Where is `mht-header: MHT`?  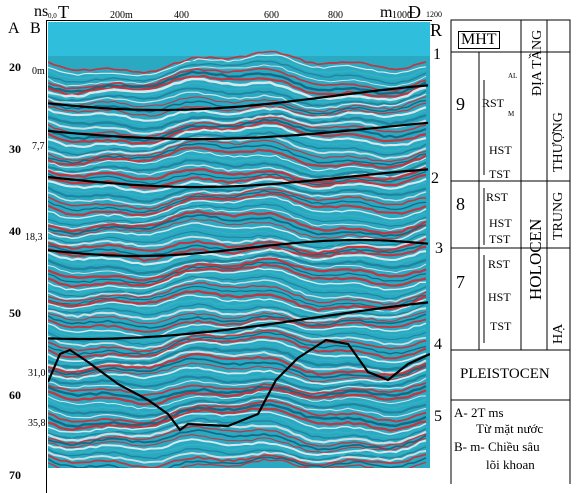
mht-header: MHT is located at coordinates (479, 40).